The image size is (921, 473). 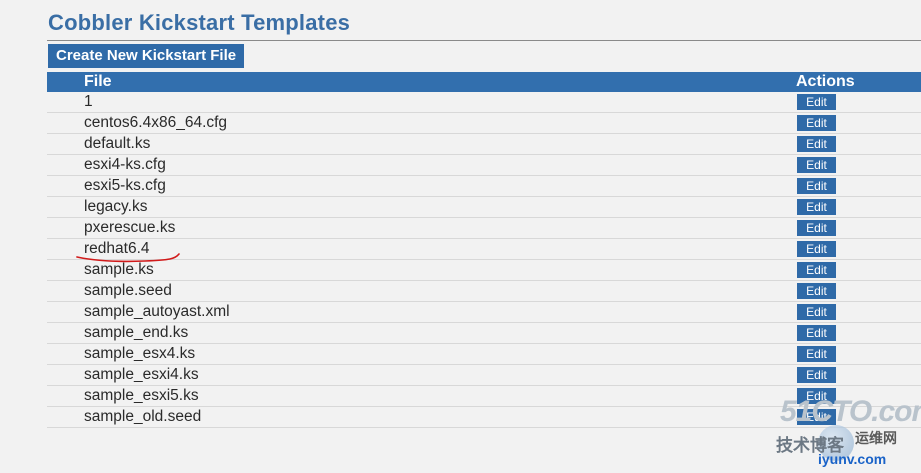 I want to click on file-name: sample_old.seed, so click(x=143, y=416).